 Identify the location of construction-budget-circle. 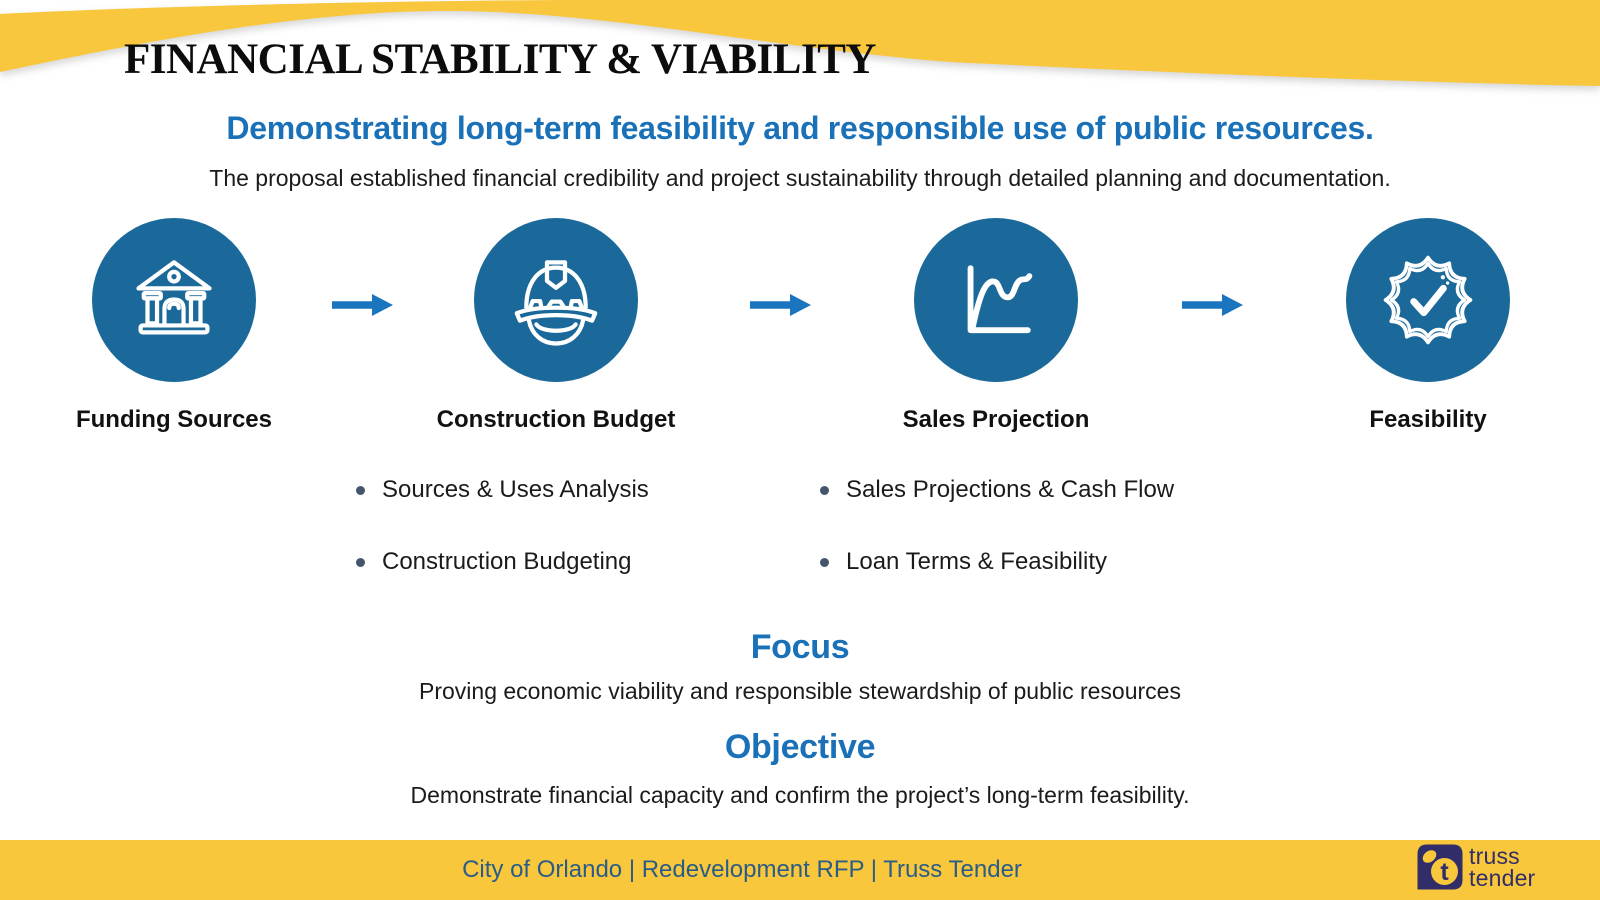
(556, 300).